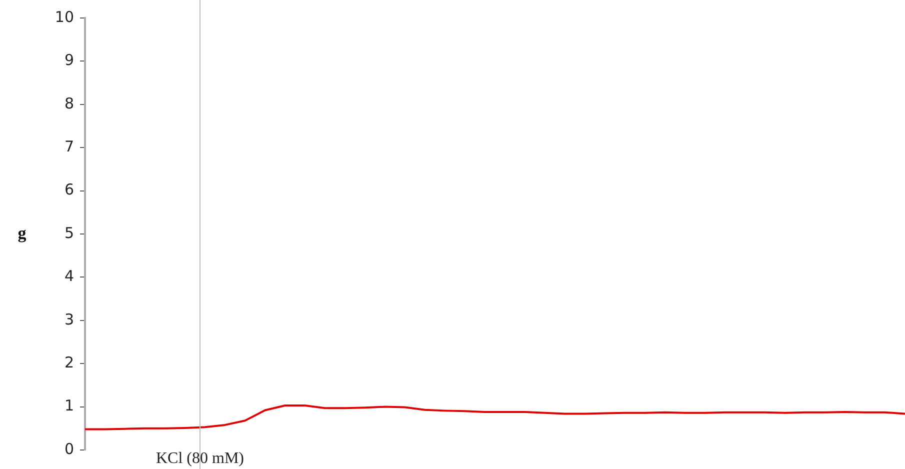 Image resolution: width=905 pixels, height=469 pixels. What do you see at coordinates (69, 276) in the screenshot?
I see `y-tick-label: 4` at bounding box center [69, 276].